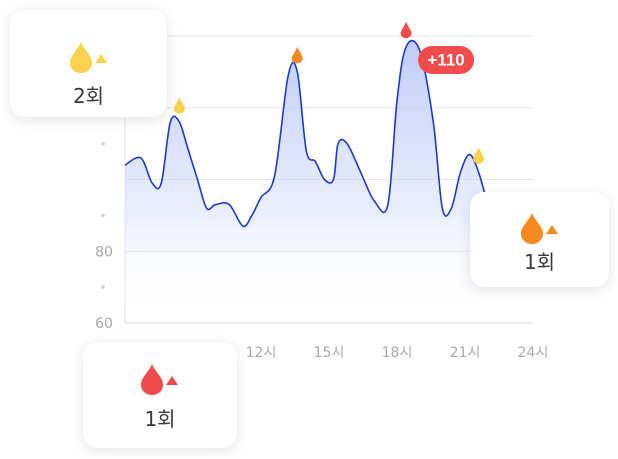  I want to click on peak-badge, so click(446, 60).